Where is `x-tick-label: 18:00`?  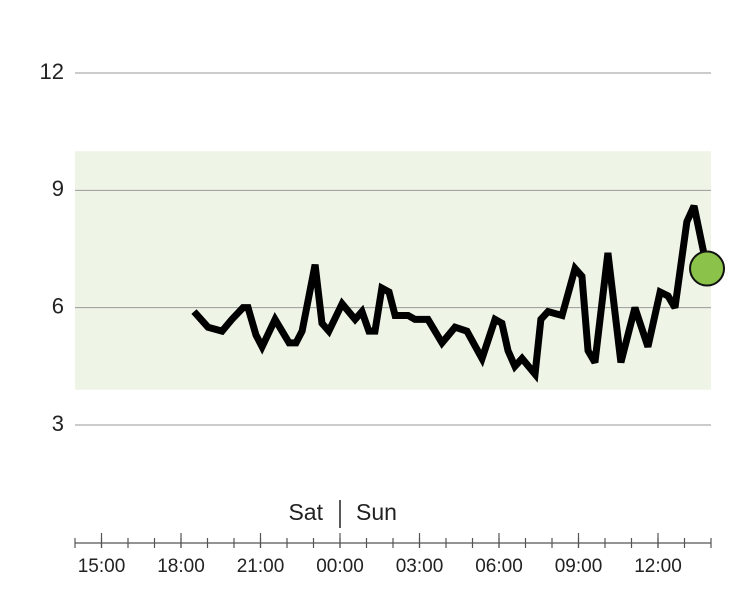
x-tick-label: 18:00 is located at coordinates (181, 566).